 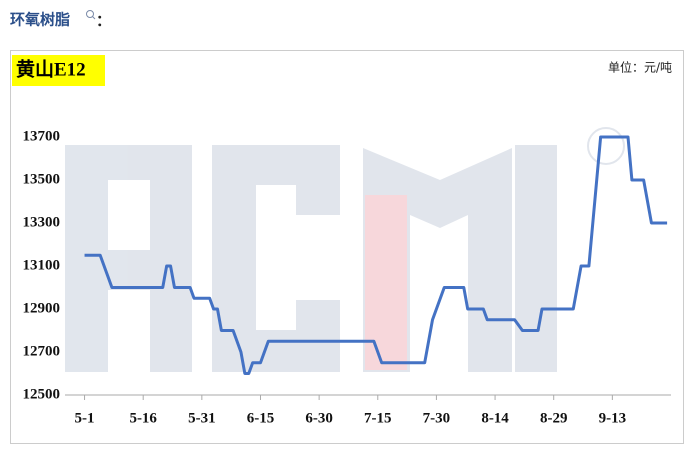 What do you see at coordinates (103, 21) in the screenshot?
I see `heading-colon: ：` at bounding box center [103, 21].